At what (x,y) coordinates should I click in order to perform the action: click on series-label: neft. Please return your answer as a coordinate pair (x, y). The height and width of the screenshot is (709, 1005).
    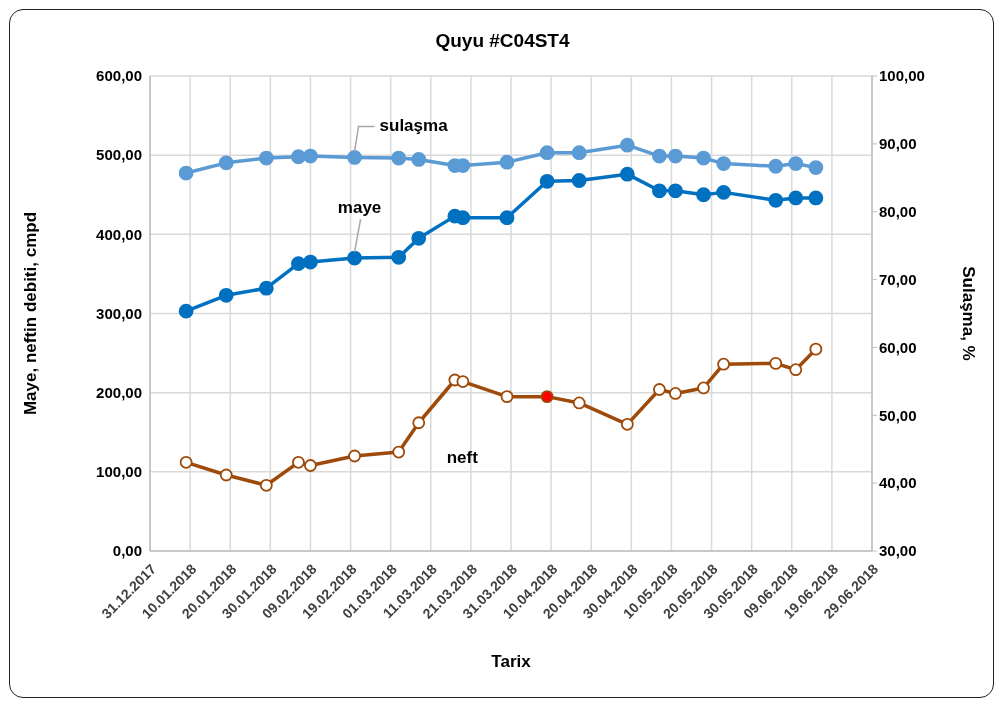
    Looking at the image, I should click on (462, 457).